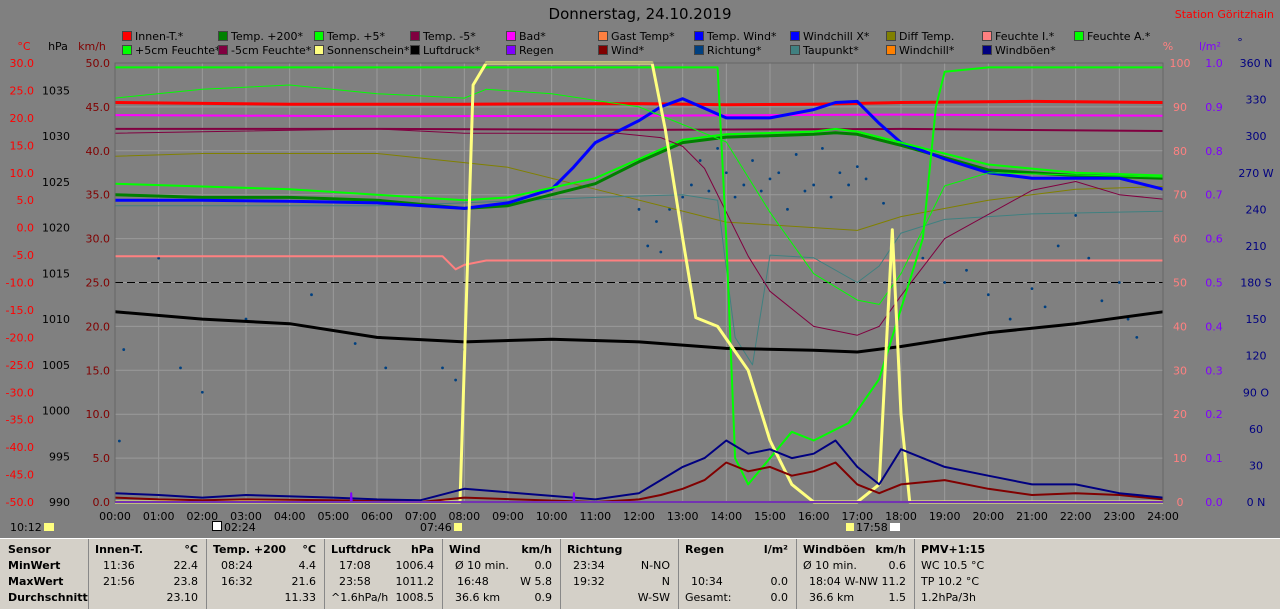 This screenshot has height=609, width=1280. I want to click on stats-col-temp200: Temp. +200 °C 08:24 4.4 16:32 21.6 11.33, so click(265, 574).